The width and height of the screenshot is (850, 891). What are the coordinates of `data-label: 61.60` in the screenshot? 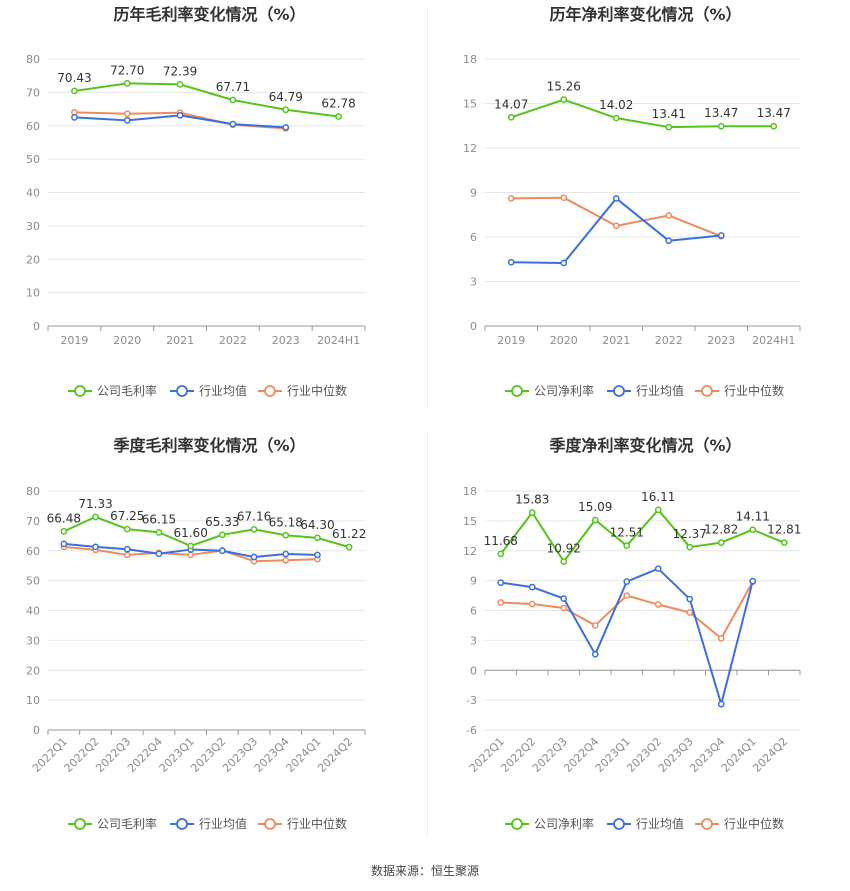 It's located at (190, 533).